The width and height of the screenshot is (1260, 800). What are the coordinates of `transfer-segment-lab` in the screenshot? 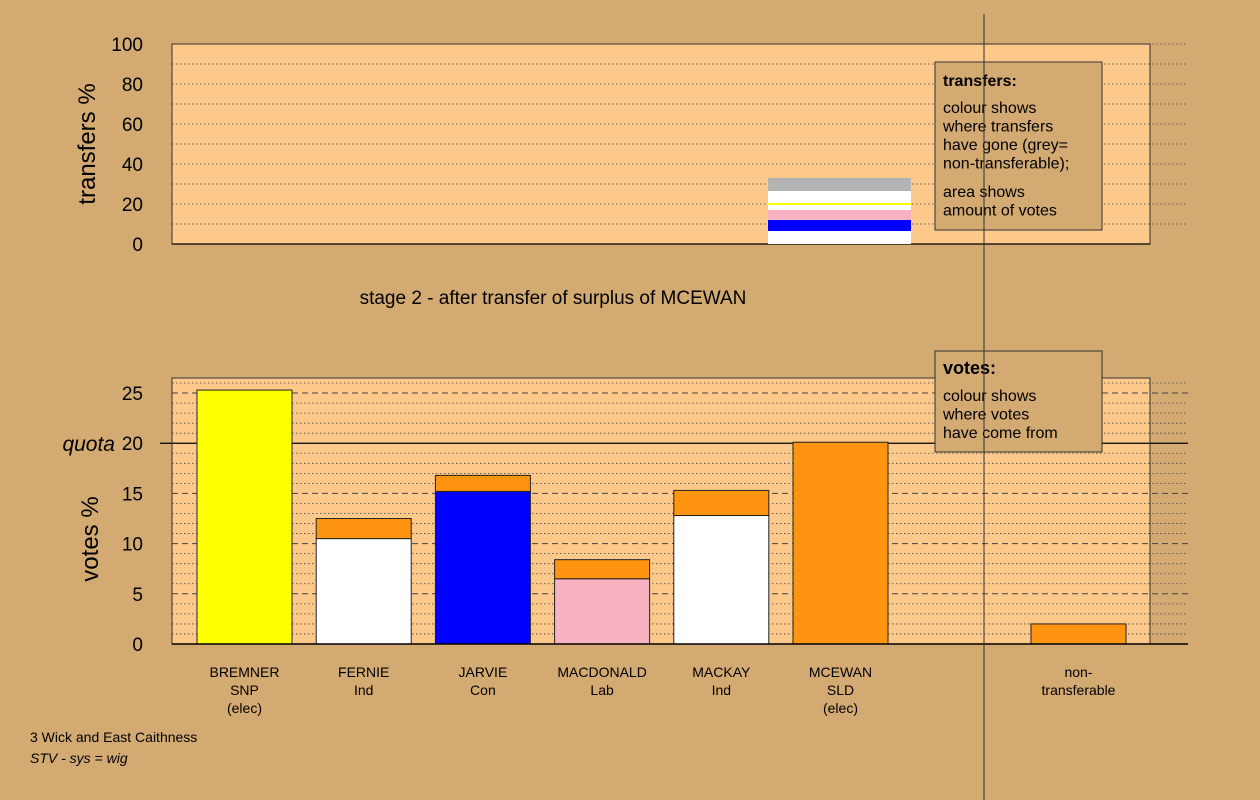 It's located at (839, 215).